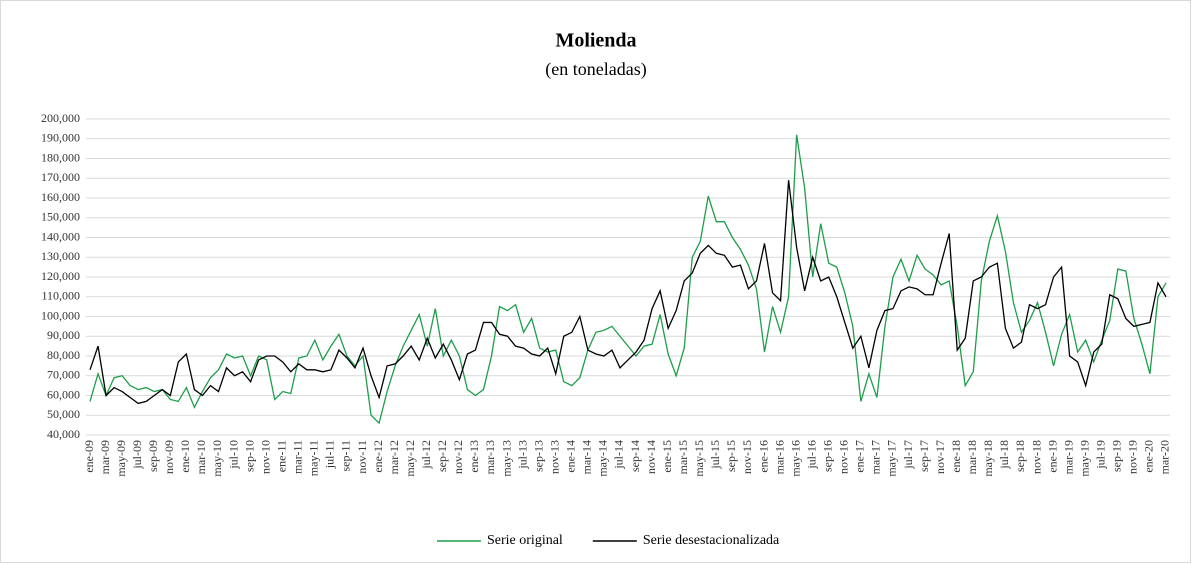 The width and height of the screenshot is (1192, 564). I want to click on x-tick-label: may-12, so click(410, 458).